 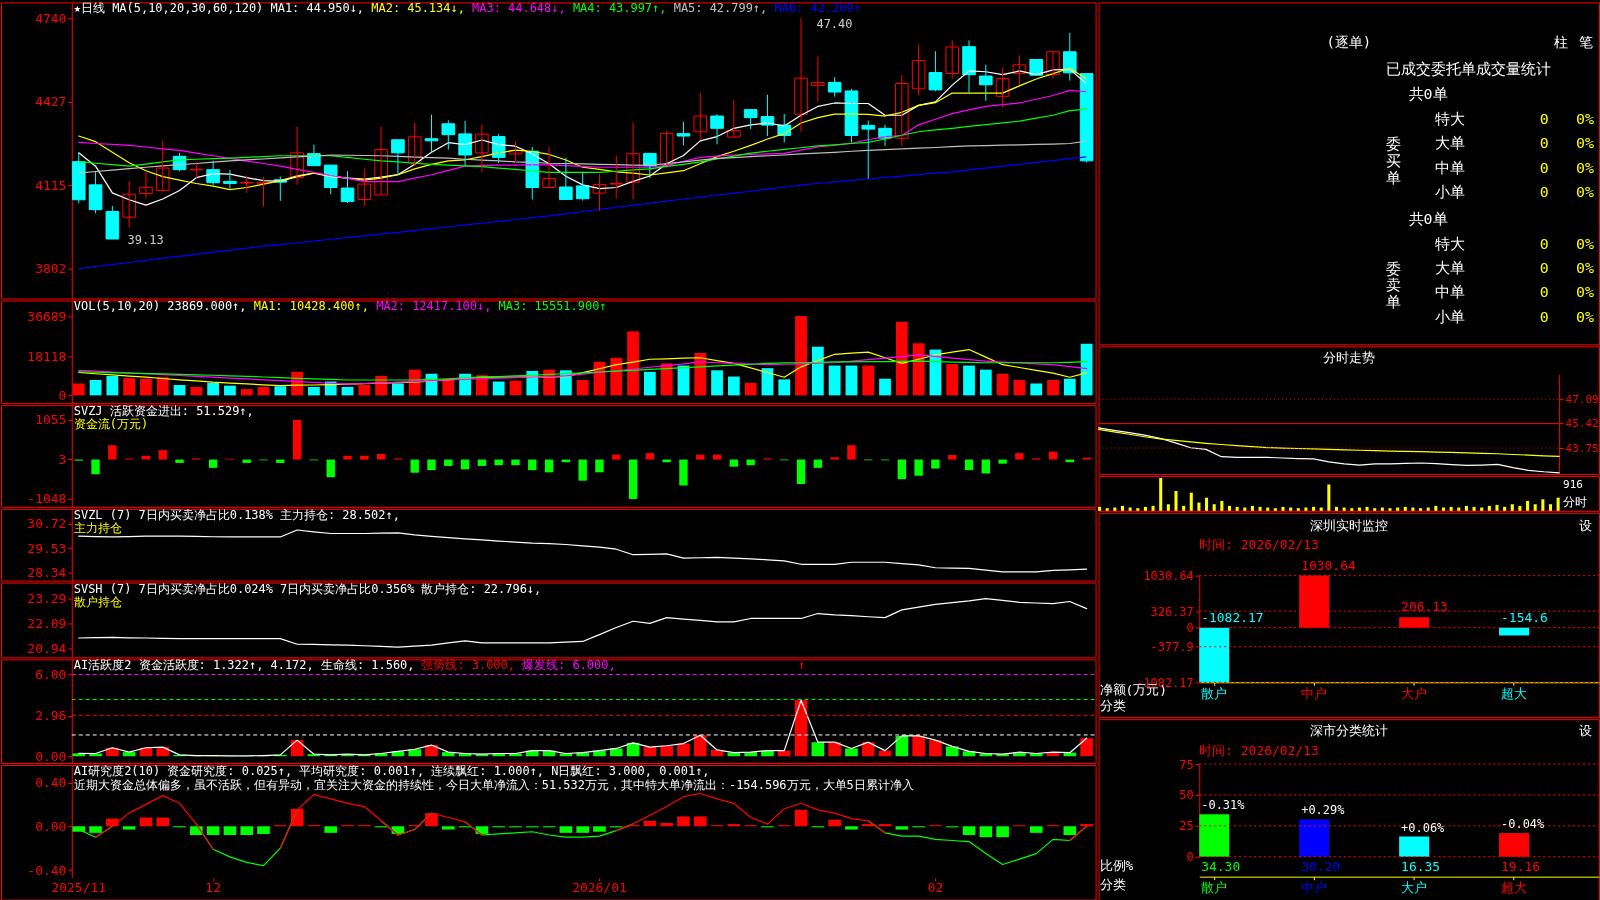 I want to click on y-tick-label: 25, so click(x=1186, y=826).